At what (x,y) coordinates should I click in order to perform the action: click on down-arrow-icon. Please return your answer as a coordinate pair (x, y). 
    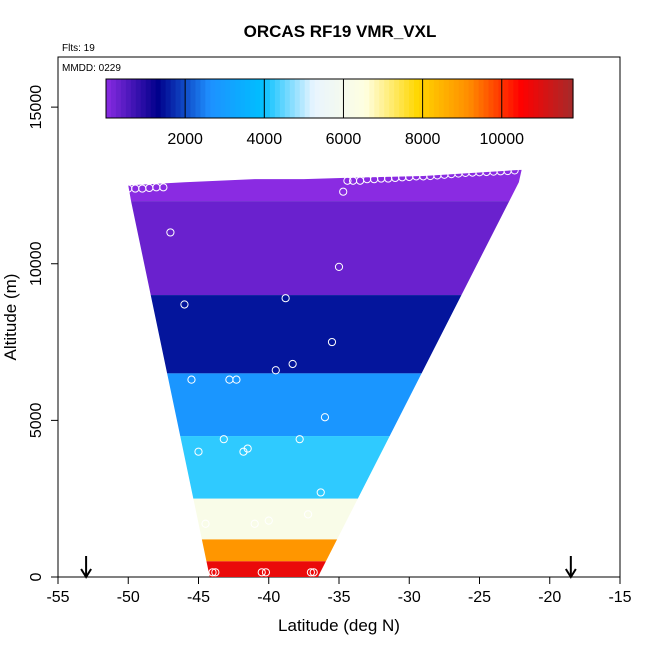
    Looking at the image, I should click on (86, 567).